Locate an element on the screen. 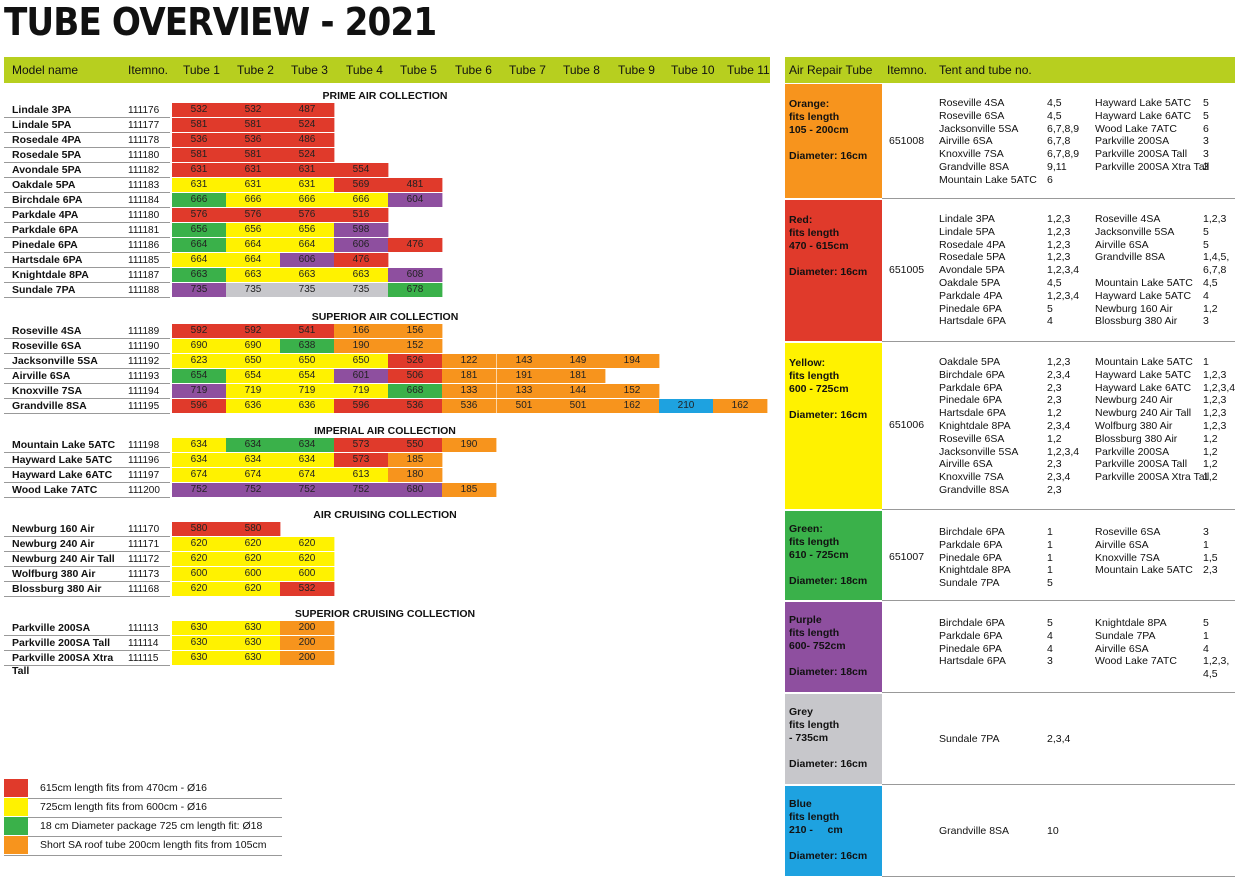  tube-numbers: 9,11 is located at coordinates (1057, 167).